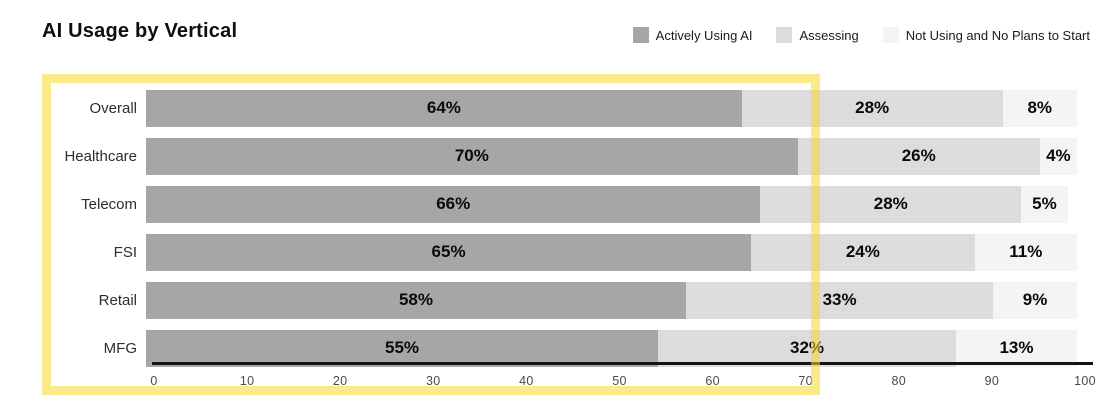  I want to click on bar-segment-not-using-and-no-plans-to-start: 9%, so click(1035, 300).